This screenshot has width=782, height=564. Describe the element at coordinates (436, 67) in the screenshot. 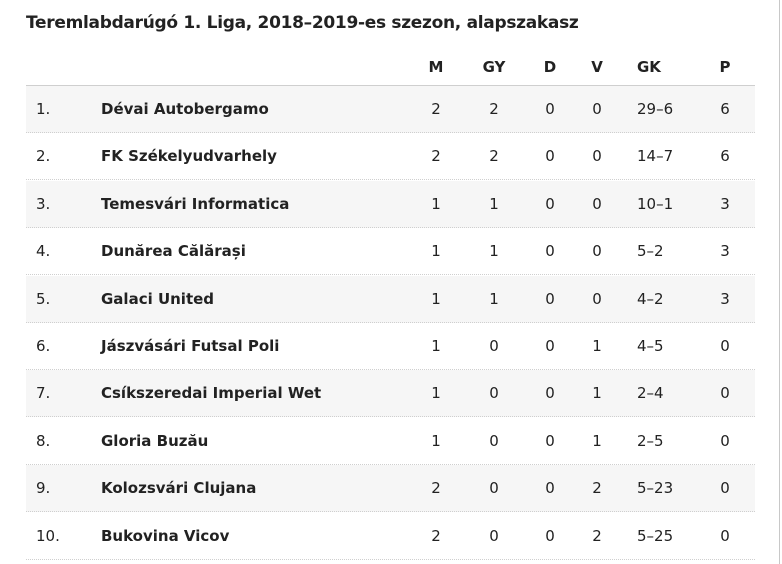

I see `column-header: M` at that location.